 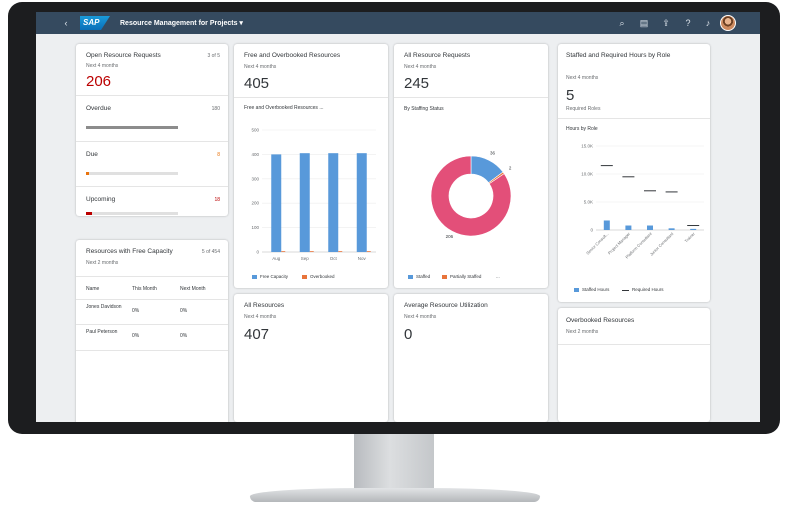 I want to click on monitor-stand-base, so click(x=395, y=495).